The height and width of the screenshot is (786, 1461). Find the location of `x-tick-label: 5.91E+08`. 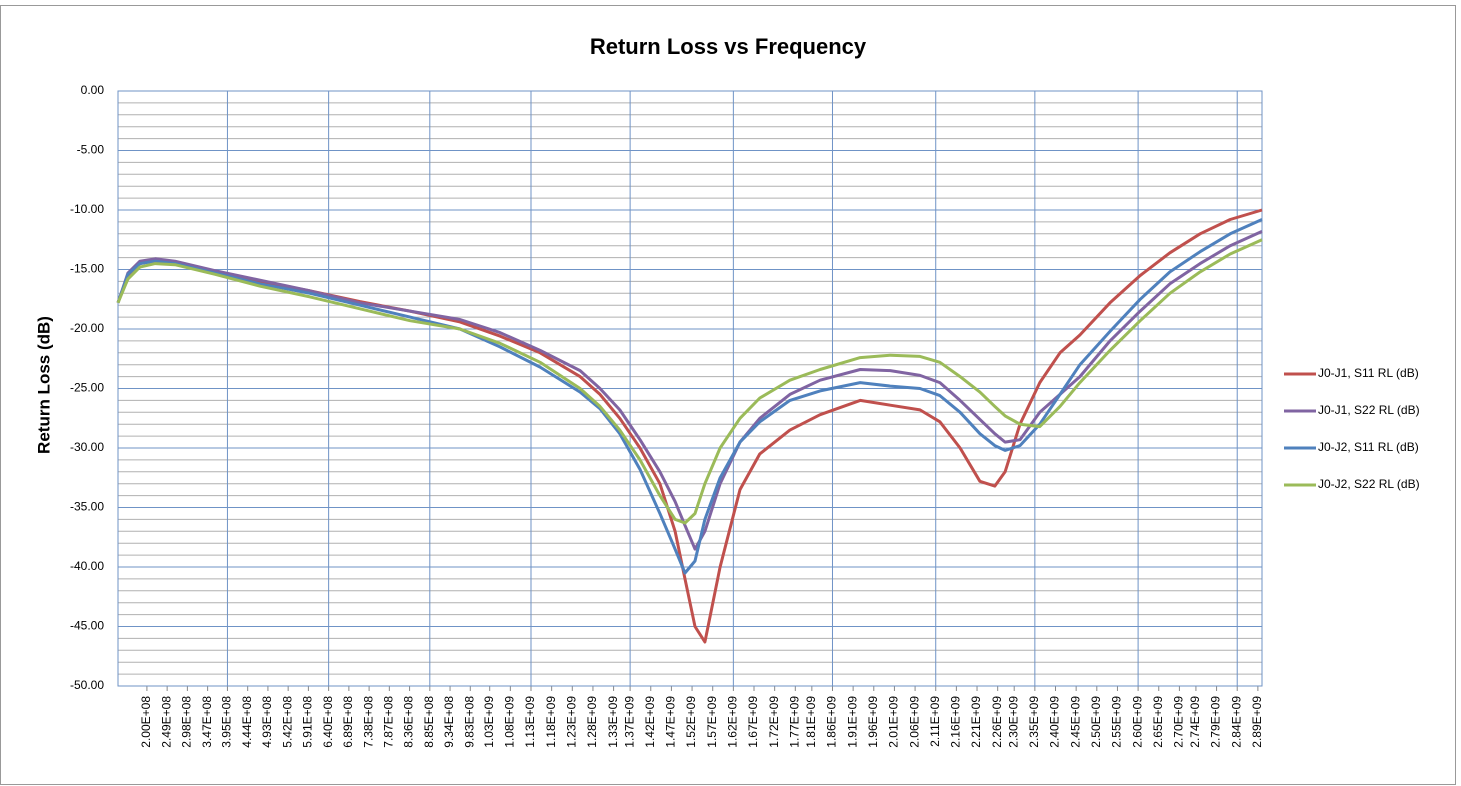

x-tick-label: 5.91E+08 is located at coordinates (308, 722).